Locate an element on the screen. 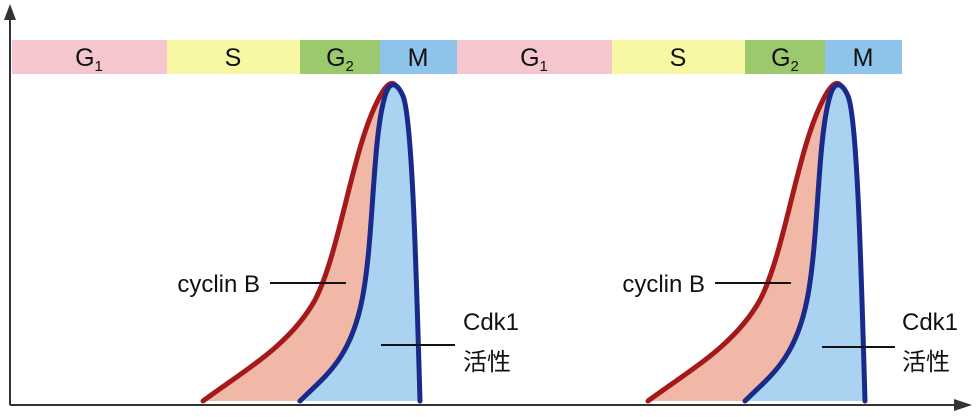 The width and height of the screenshot is (976, 417). phase-bar-1: G1 S G2 M is located at coordinates (234, 57).